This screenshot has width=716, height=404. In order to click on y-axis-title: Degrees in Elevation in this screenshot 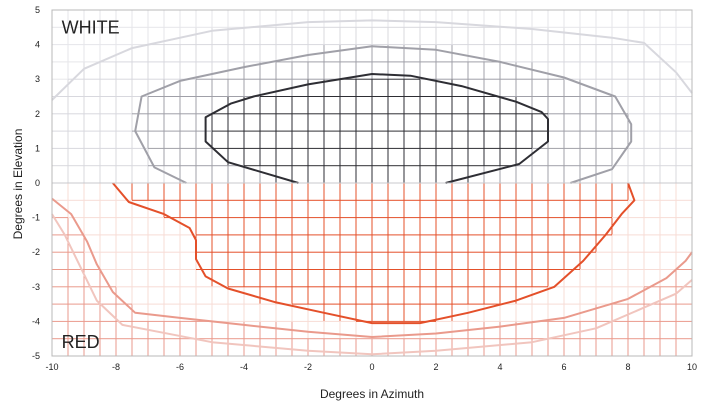, I will do `click(18, 184)`.